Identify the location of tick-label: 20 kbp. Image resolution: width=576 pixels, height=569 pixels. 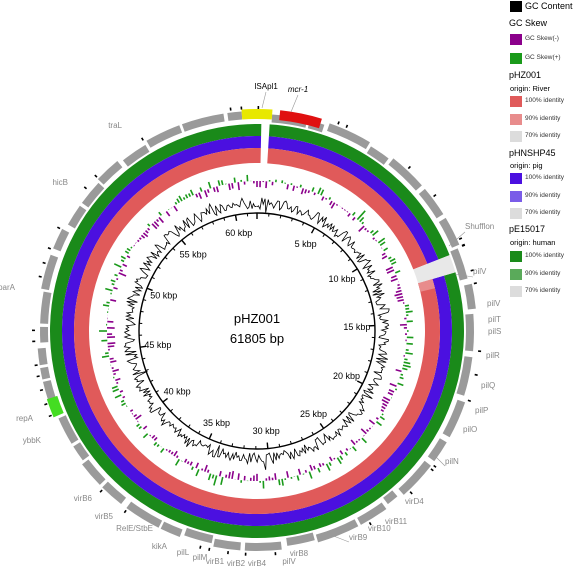
(346, 376).